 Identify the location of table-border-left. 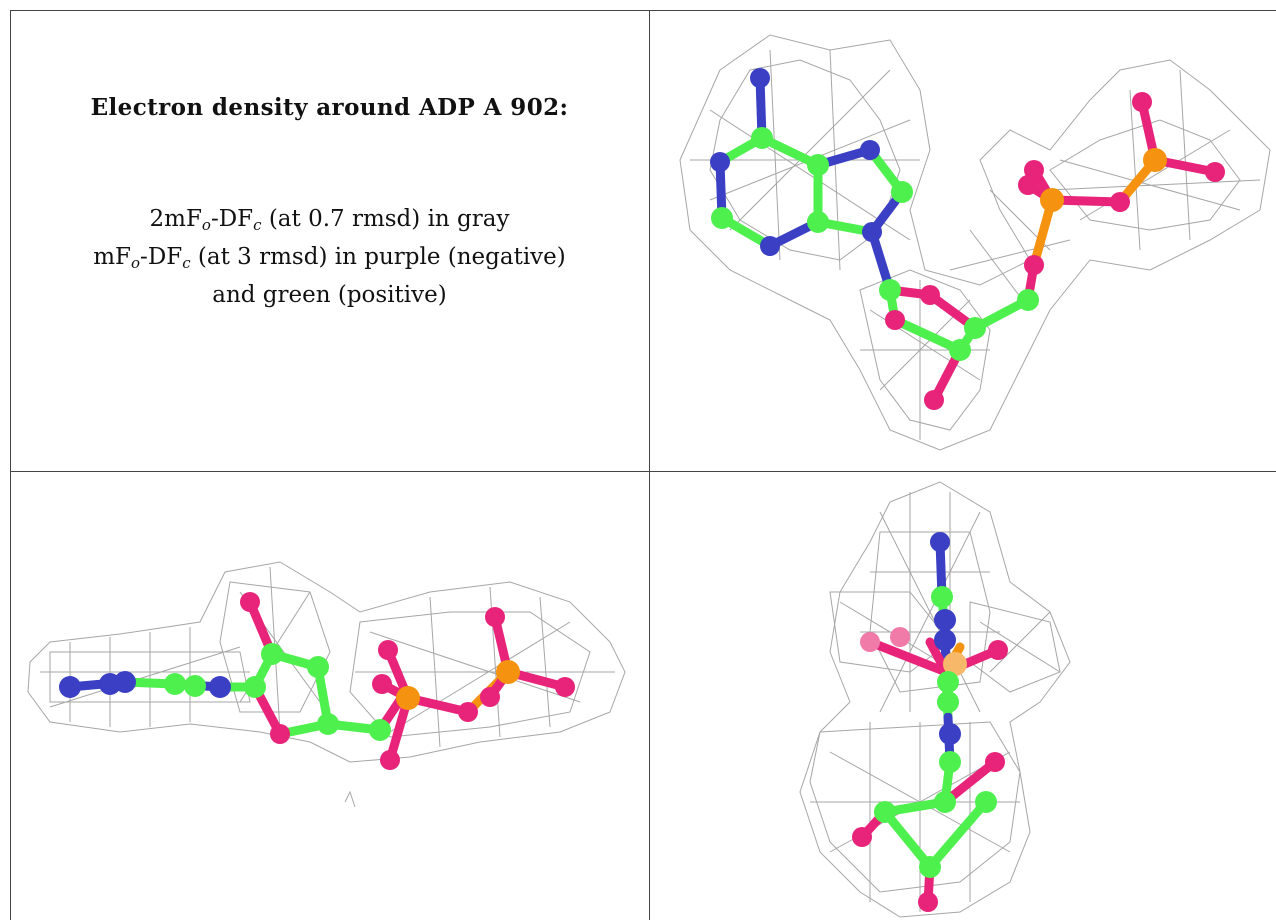
(10, 465).